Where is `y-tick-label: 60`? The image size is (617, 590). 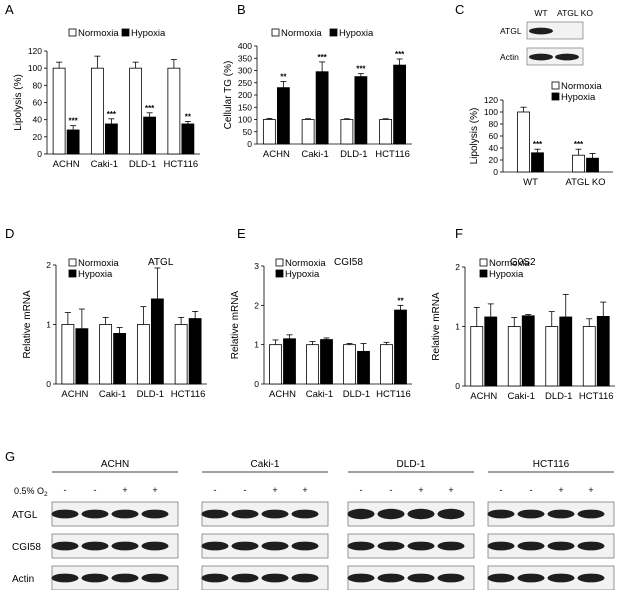
y-tick-label: 60 is located at coordinates (38, 103).